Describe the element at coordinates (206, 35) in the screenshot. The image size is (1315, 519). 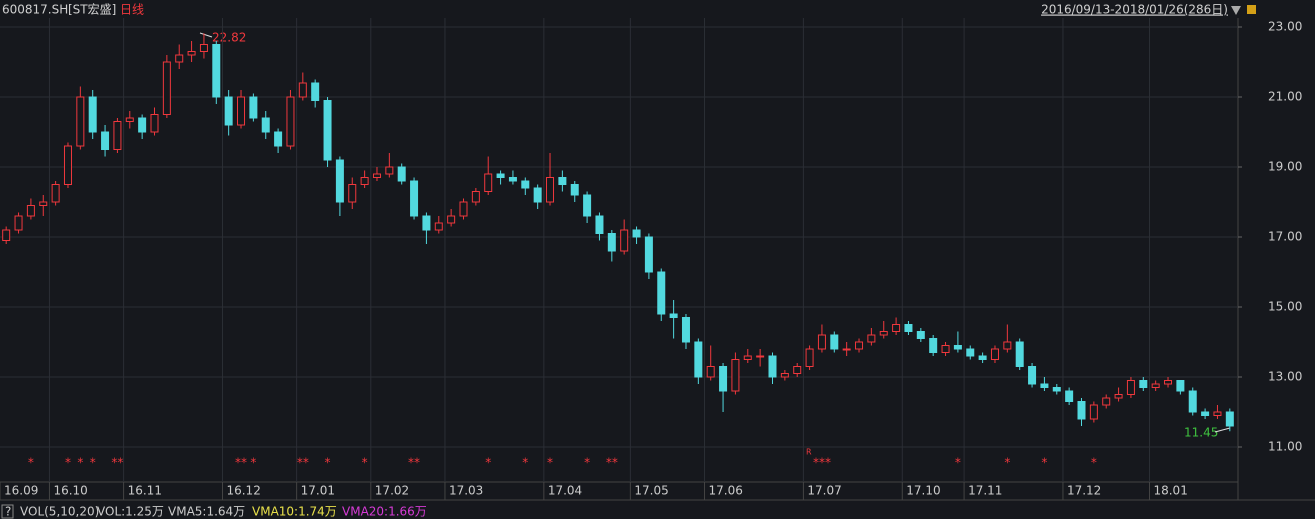
I see `high-arrow` at that location.